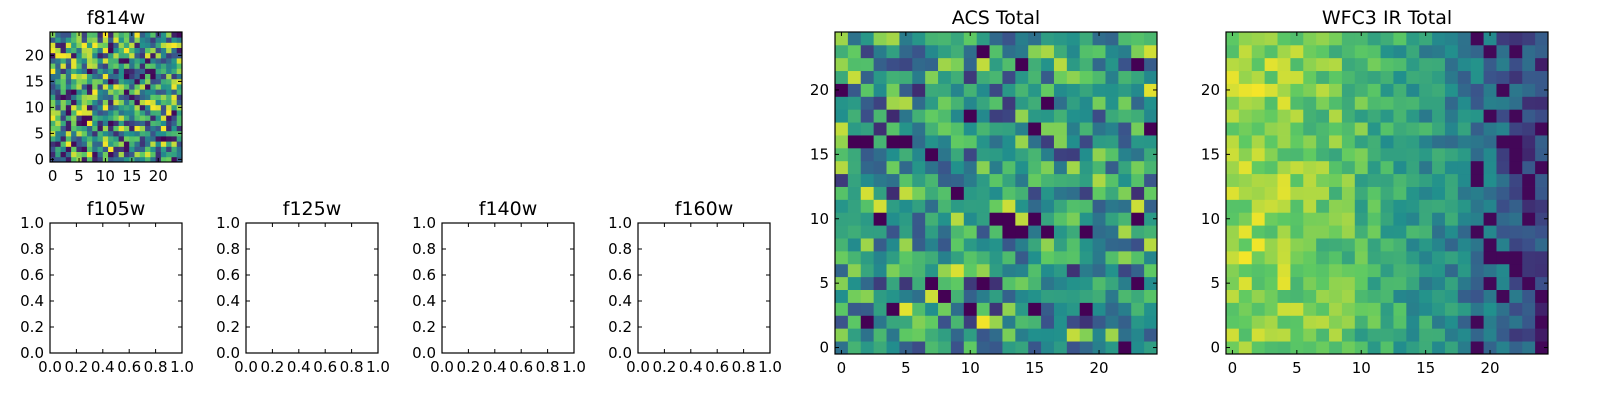  Describe the element at coordinates (352, 367) in the screenshot. I see `x-tick-label: 0.8` at that location.